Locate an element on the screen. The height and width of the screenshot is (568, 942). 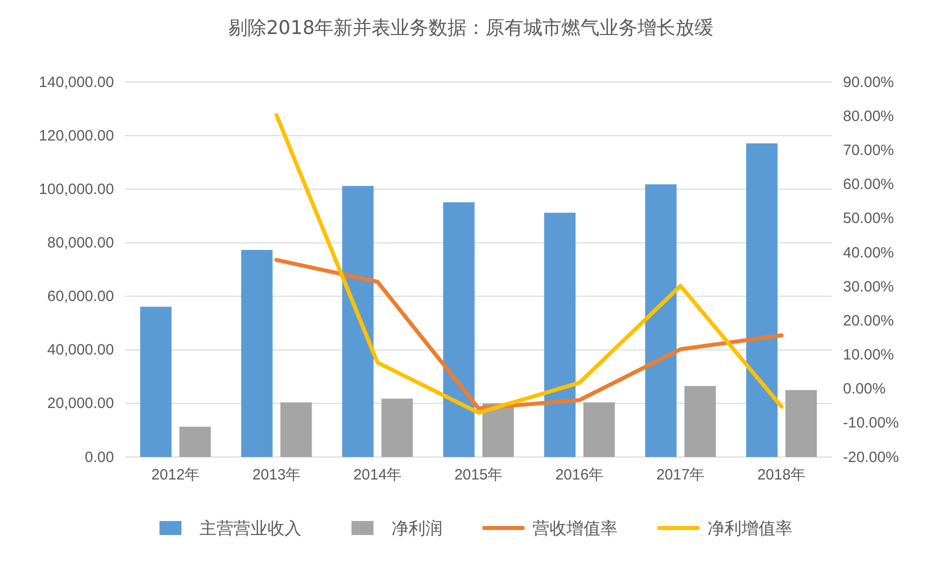
y2-tick-label: 90.00% is located at coordinates (868, 82).